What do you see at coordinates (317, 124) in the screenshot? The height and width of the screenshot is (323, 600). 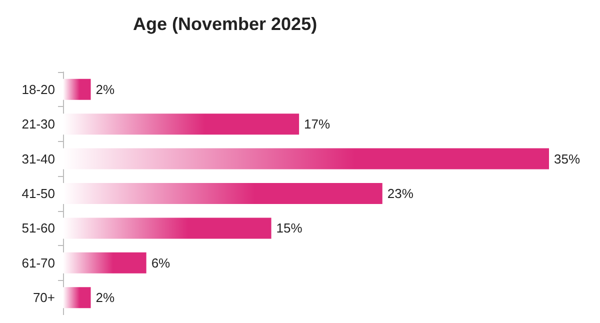 I see `data-label: 17%` at bounding box center [317, 124].